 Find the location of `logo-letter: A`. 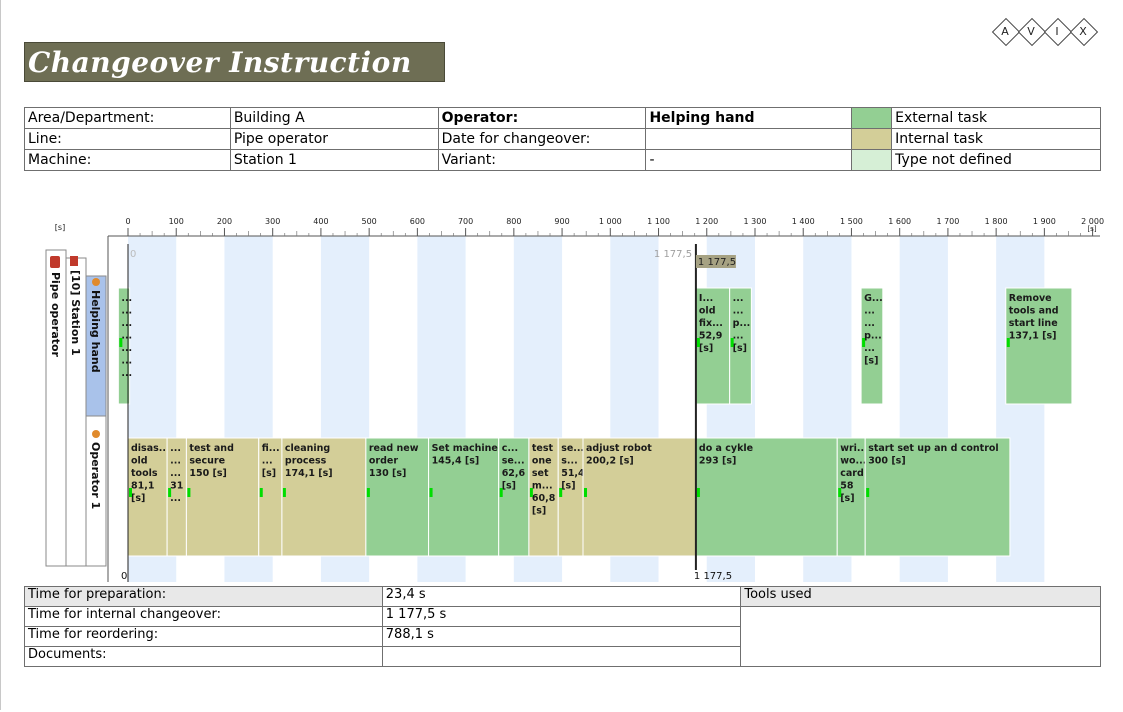

logo-letter: A is located at coordinates (1005, 31).